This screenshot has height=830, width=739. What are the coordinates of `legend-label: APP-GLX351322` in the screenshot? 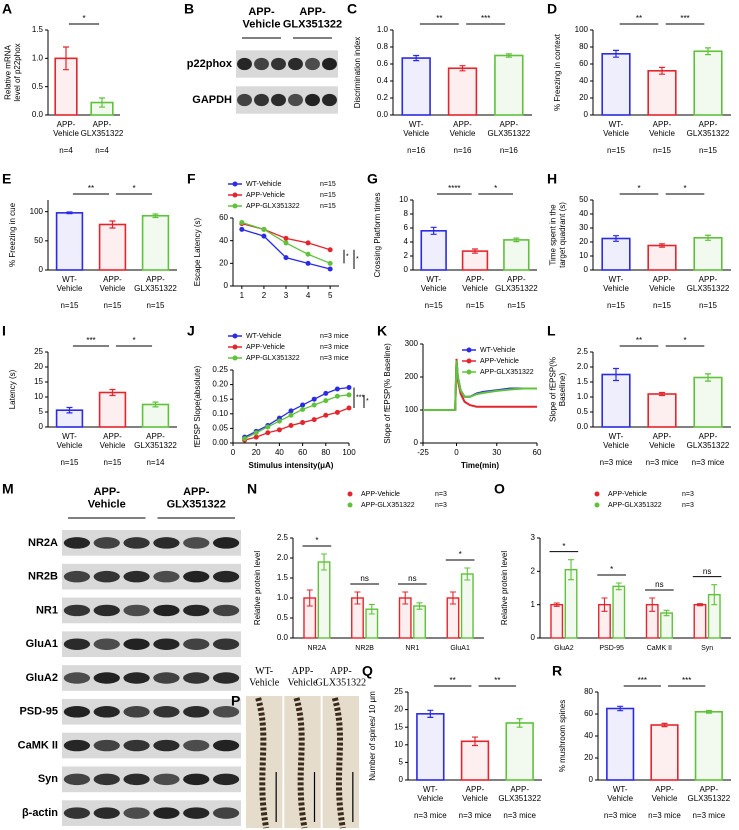 It's located at (273, 358).